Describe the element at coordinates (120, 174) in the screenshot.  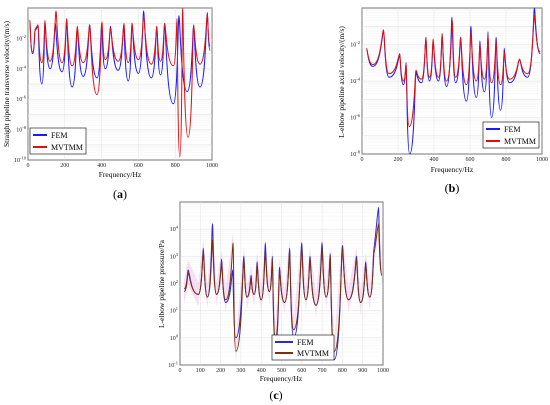
I see `panel-a-x-label: Frequency/Hz` at that location.